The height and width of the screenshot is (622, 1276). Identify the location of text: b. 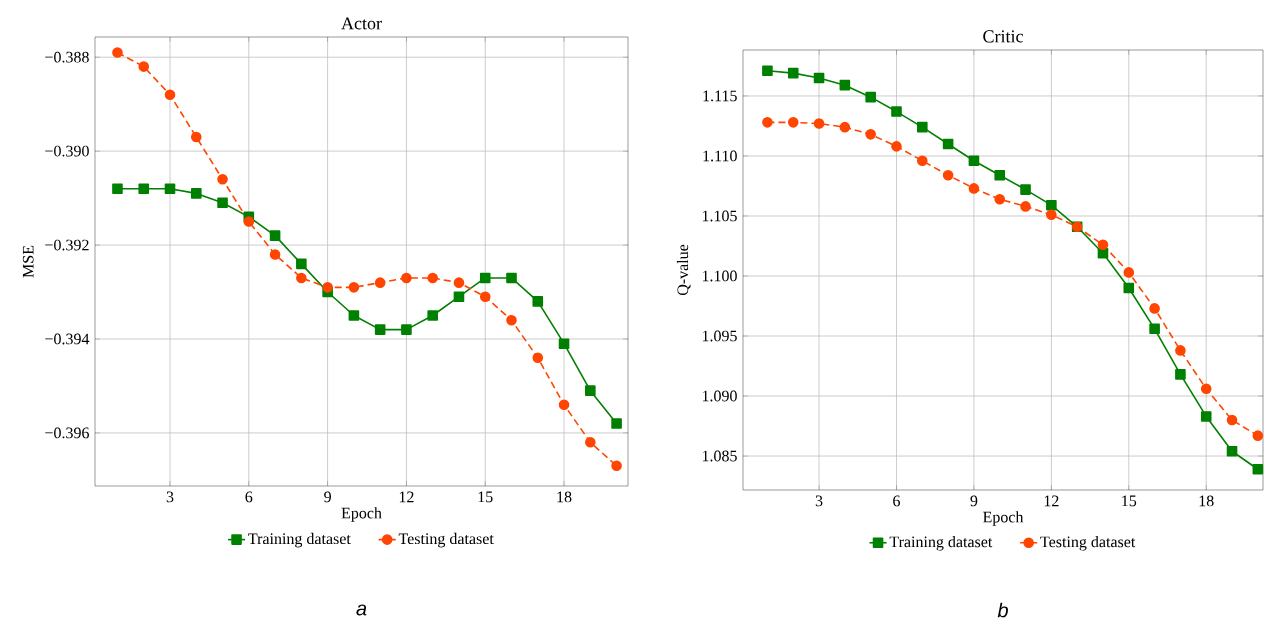
(1002, 610).